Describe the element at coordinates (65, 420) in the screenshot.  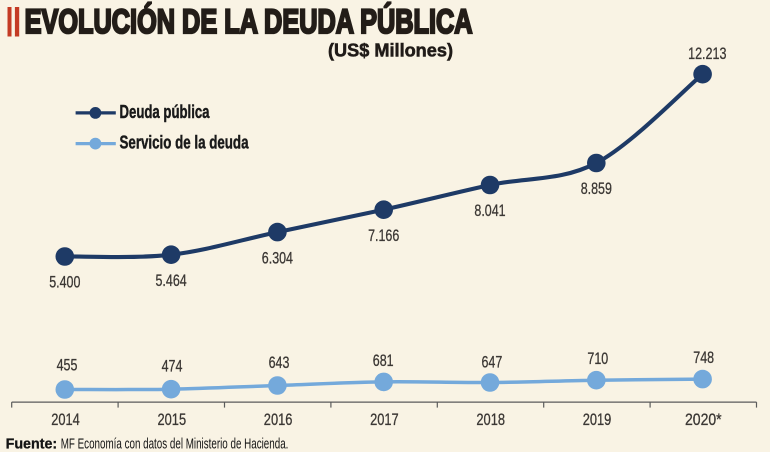
I see `svg-text: 2014` at that location.